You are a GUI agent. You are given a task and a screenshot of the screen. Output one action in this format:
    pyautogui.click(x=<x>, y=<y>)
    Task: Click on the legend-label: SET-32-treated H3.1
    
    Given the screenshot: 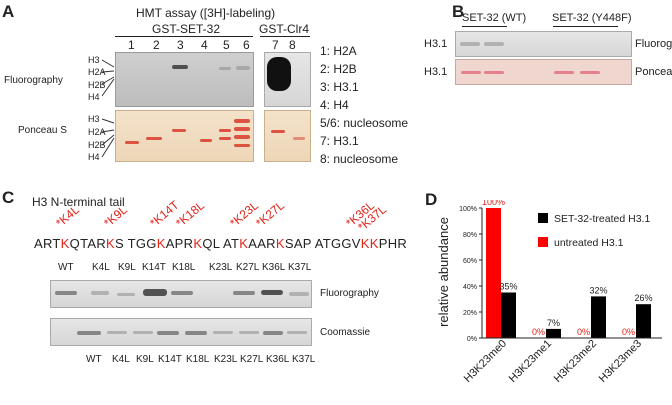 What is the action you would take?
    pyautogui.click(x=602, y=219)
    